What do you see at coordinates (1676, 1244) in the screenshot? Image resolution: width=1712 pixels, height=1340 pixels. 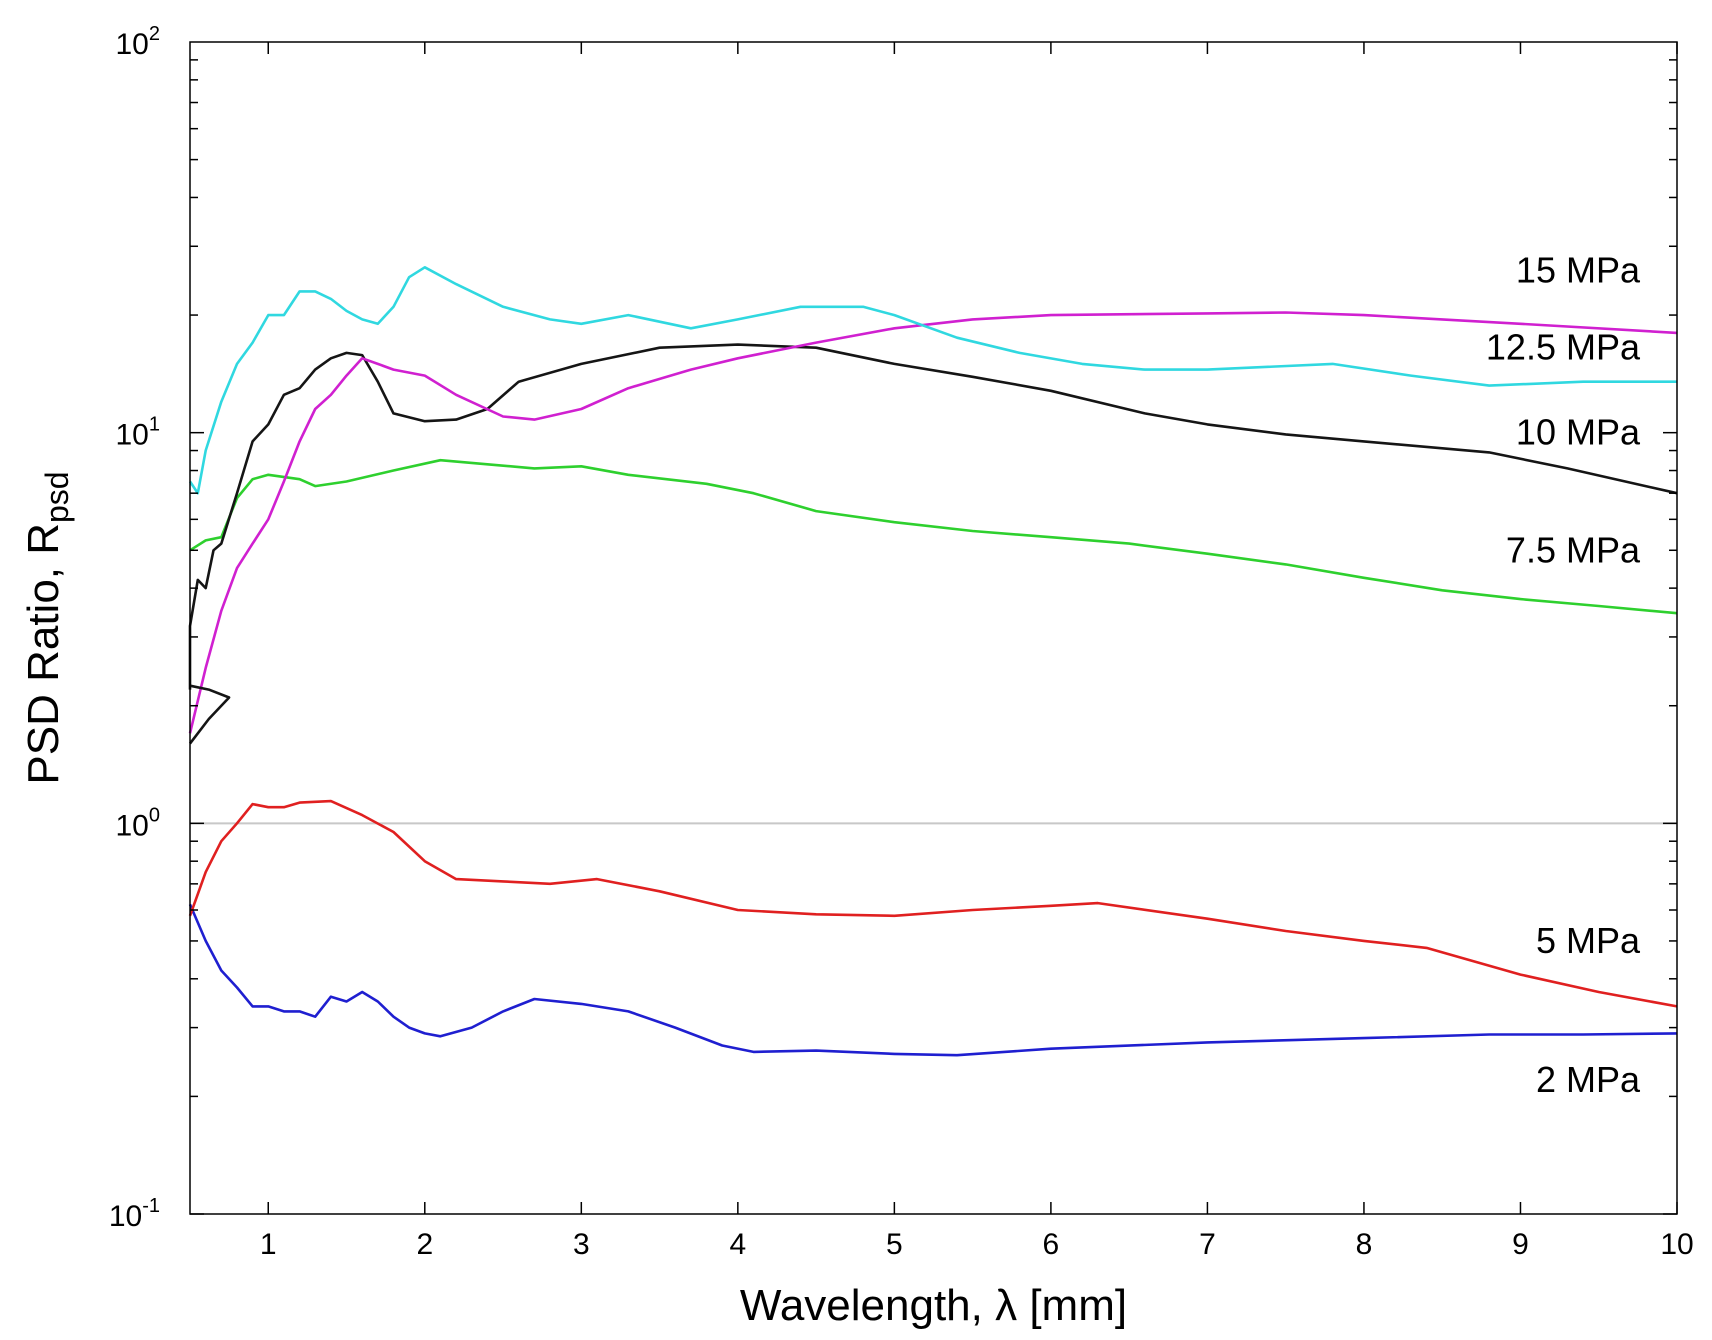 I see `x-tick-label: 10` at bounding box center [1676, 1244].